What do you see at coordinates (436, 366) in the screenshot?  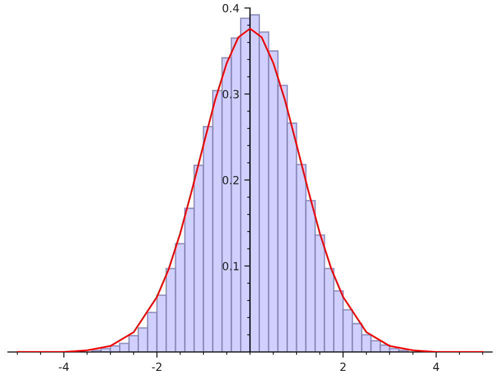 I see `x-tick-label: 4` at bounding box center [436, 366].